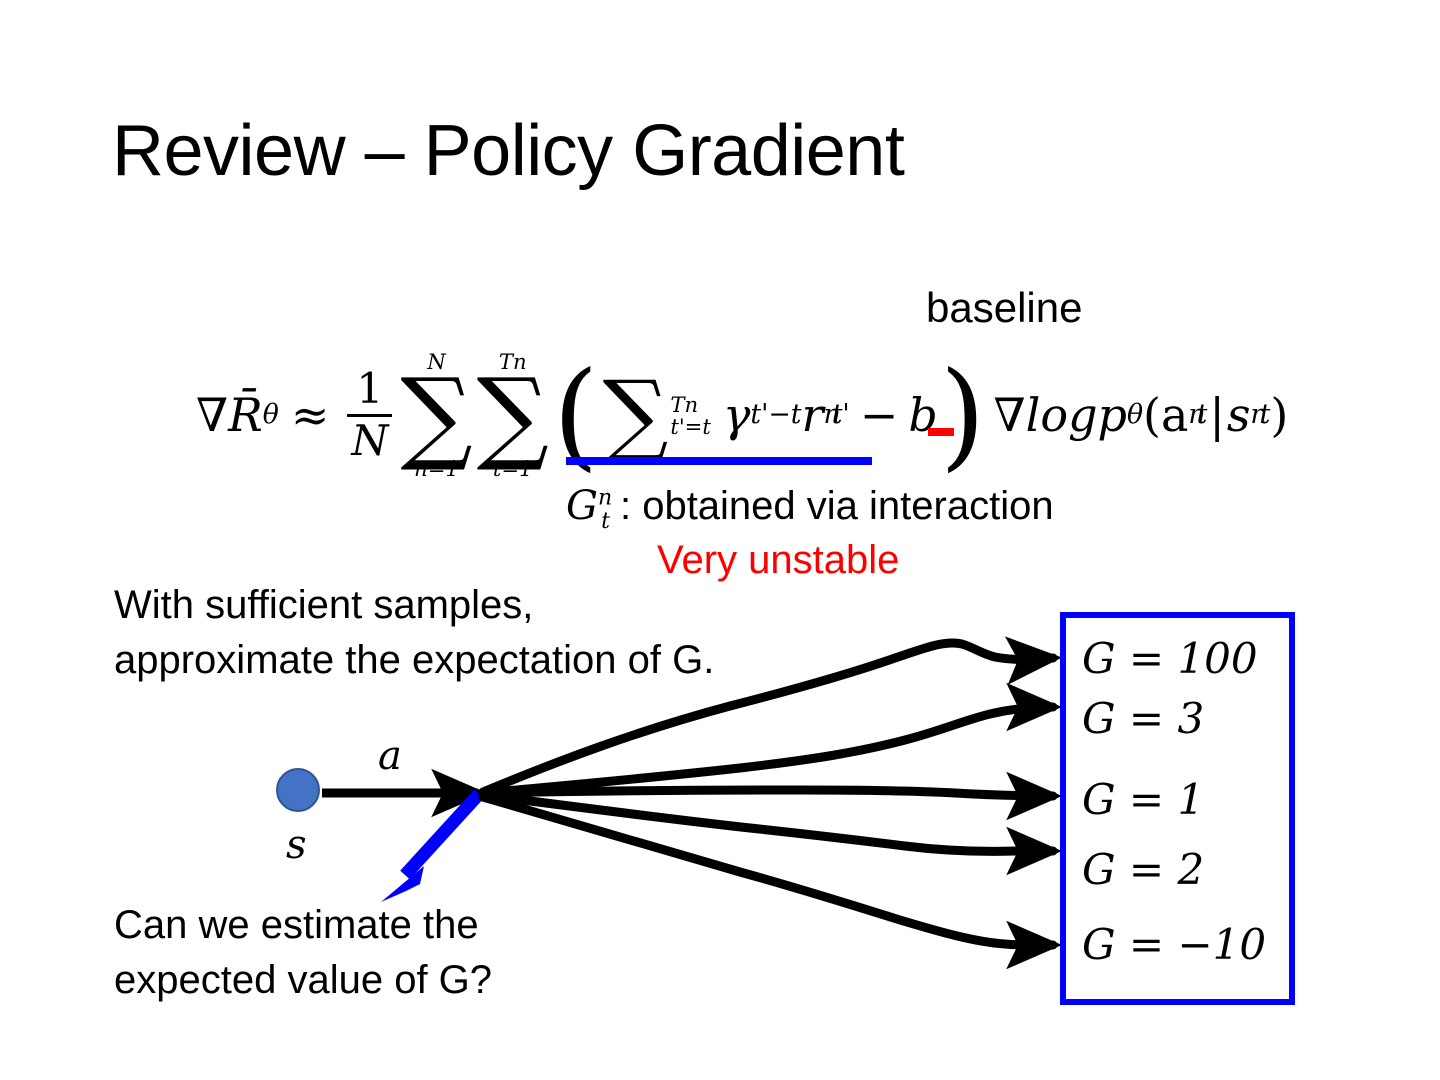  What do you see at coordinates (836, 506) in the screenshot?
I see `return-definition-text: : obtained via interaction` at bounding box center [836, 506].